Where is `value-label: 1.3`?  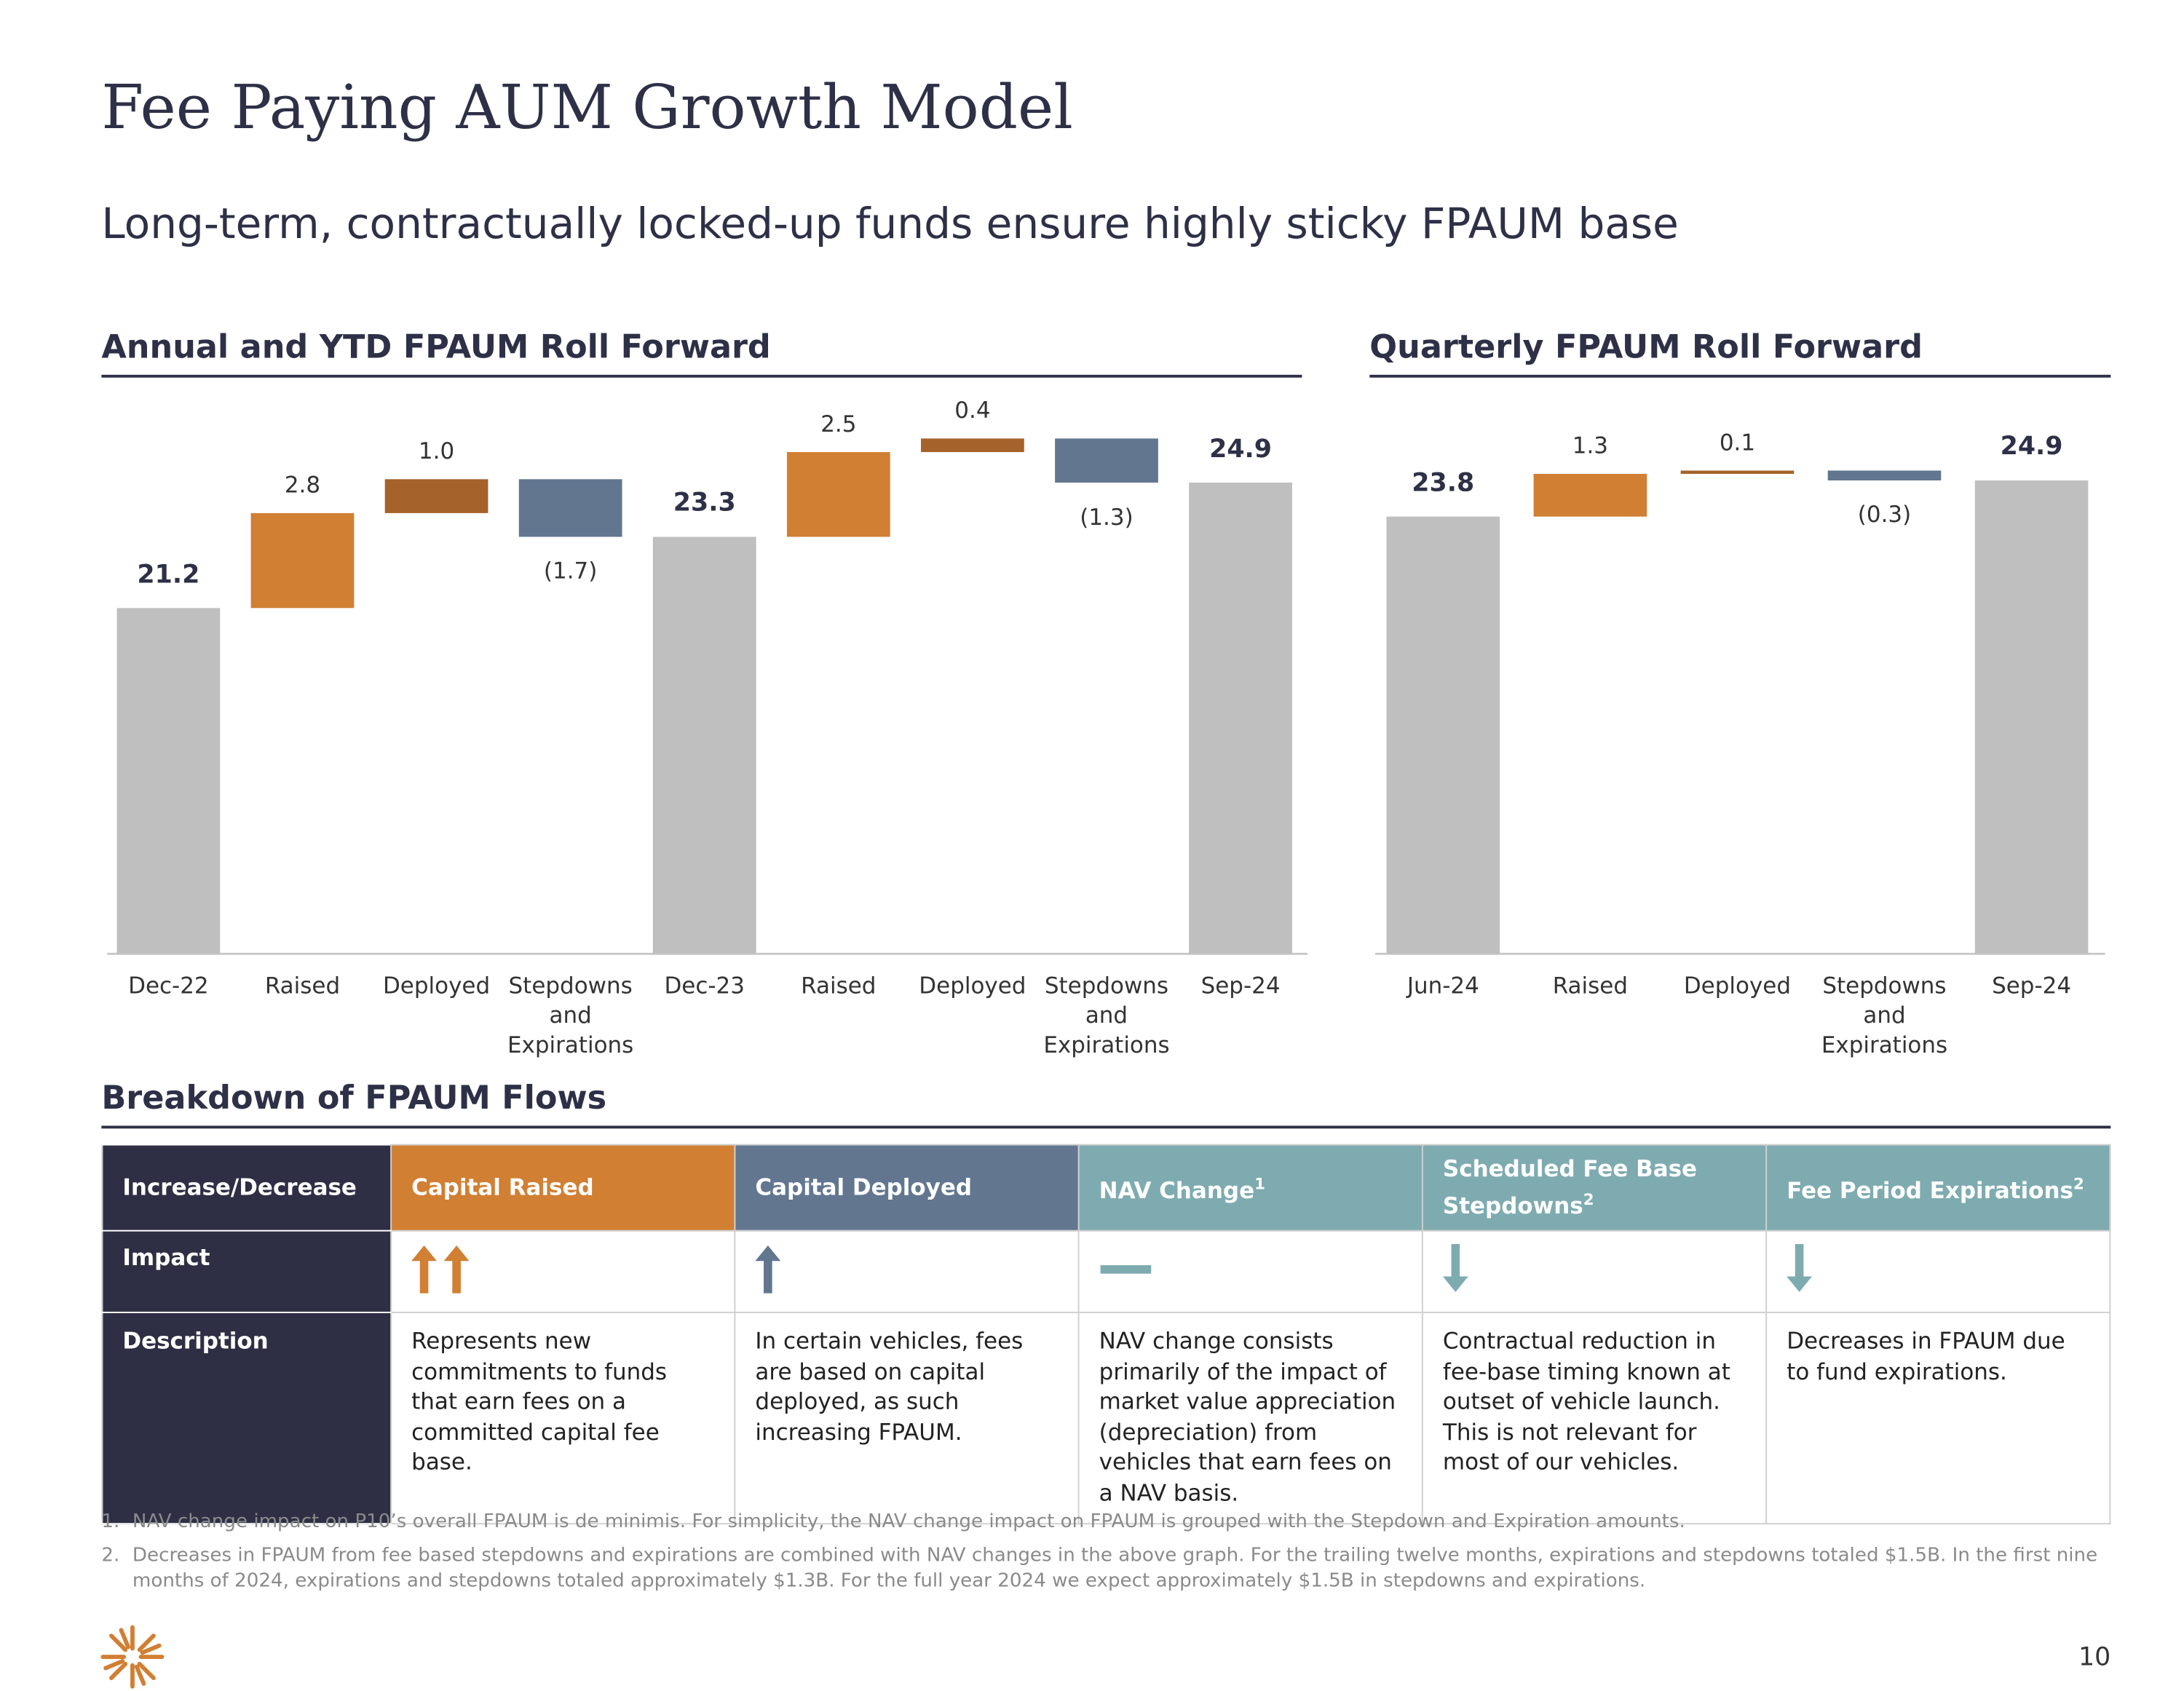
value-label: 1.3 is located at coordinates (1590, 446).